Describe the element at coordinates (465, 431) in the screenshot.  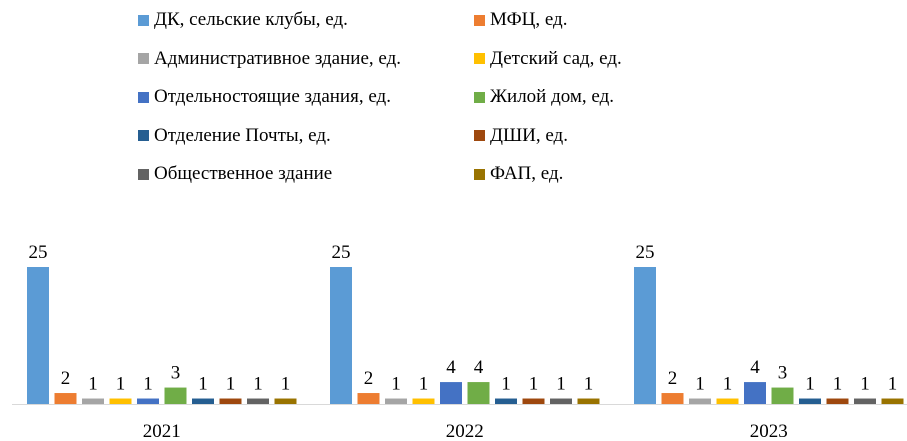
I see `x-tick-label: 2022` at that location.